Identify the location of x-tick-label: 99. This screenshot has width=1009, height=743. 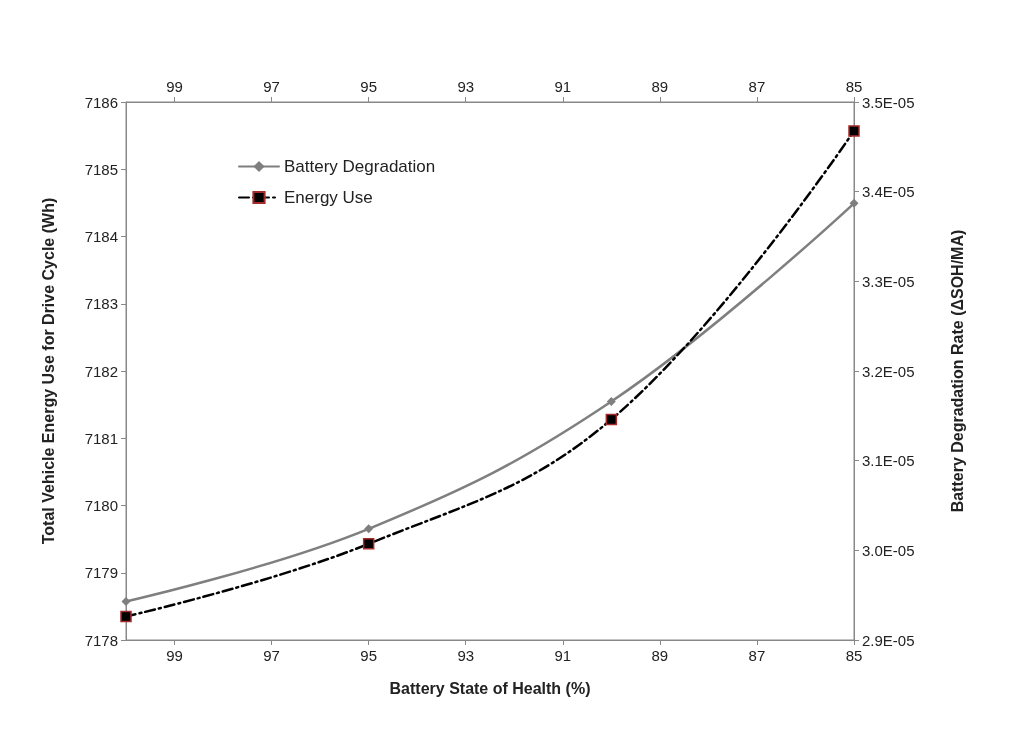
(174, 655).